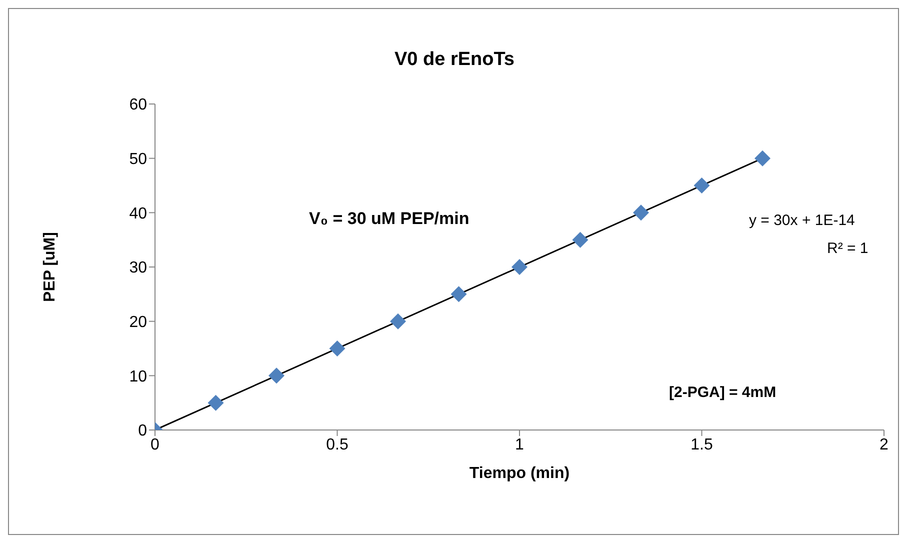 Image resolution: width=907 pixels, height=541 pixels. Describe the element at coordinates (519, 445) in the screenshot. I see `x-tick-label: 1` at that location.